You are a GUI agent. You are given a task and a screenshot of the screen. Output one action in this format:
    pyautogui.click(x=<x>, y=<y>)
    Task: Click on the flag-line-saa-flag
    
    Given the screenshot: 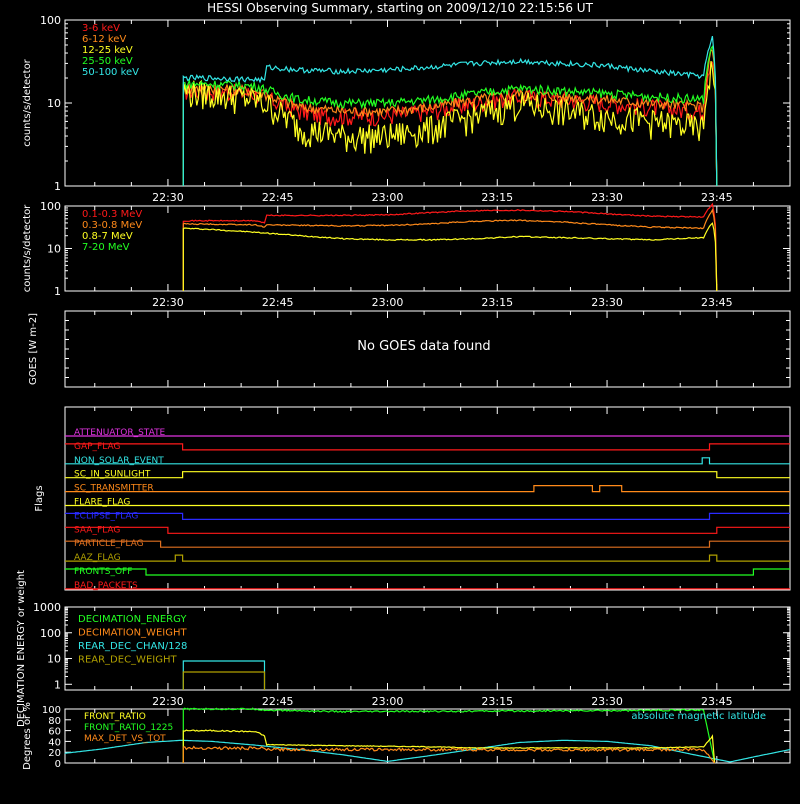 What is the action you would take?
    pyautogui.click(x=427, y=530)
    